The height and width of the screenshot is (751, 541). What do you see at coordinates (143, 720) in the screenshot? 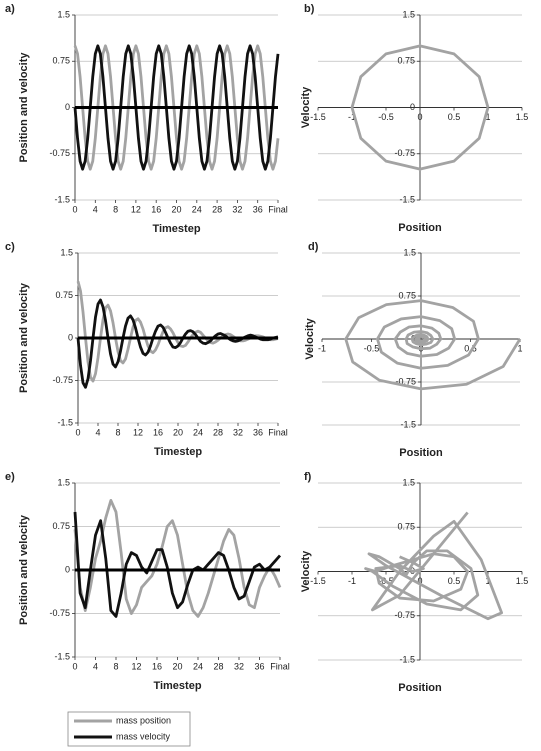
I see `legend-label: mass position` at bounding box center [143, 720].